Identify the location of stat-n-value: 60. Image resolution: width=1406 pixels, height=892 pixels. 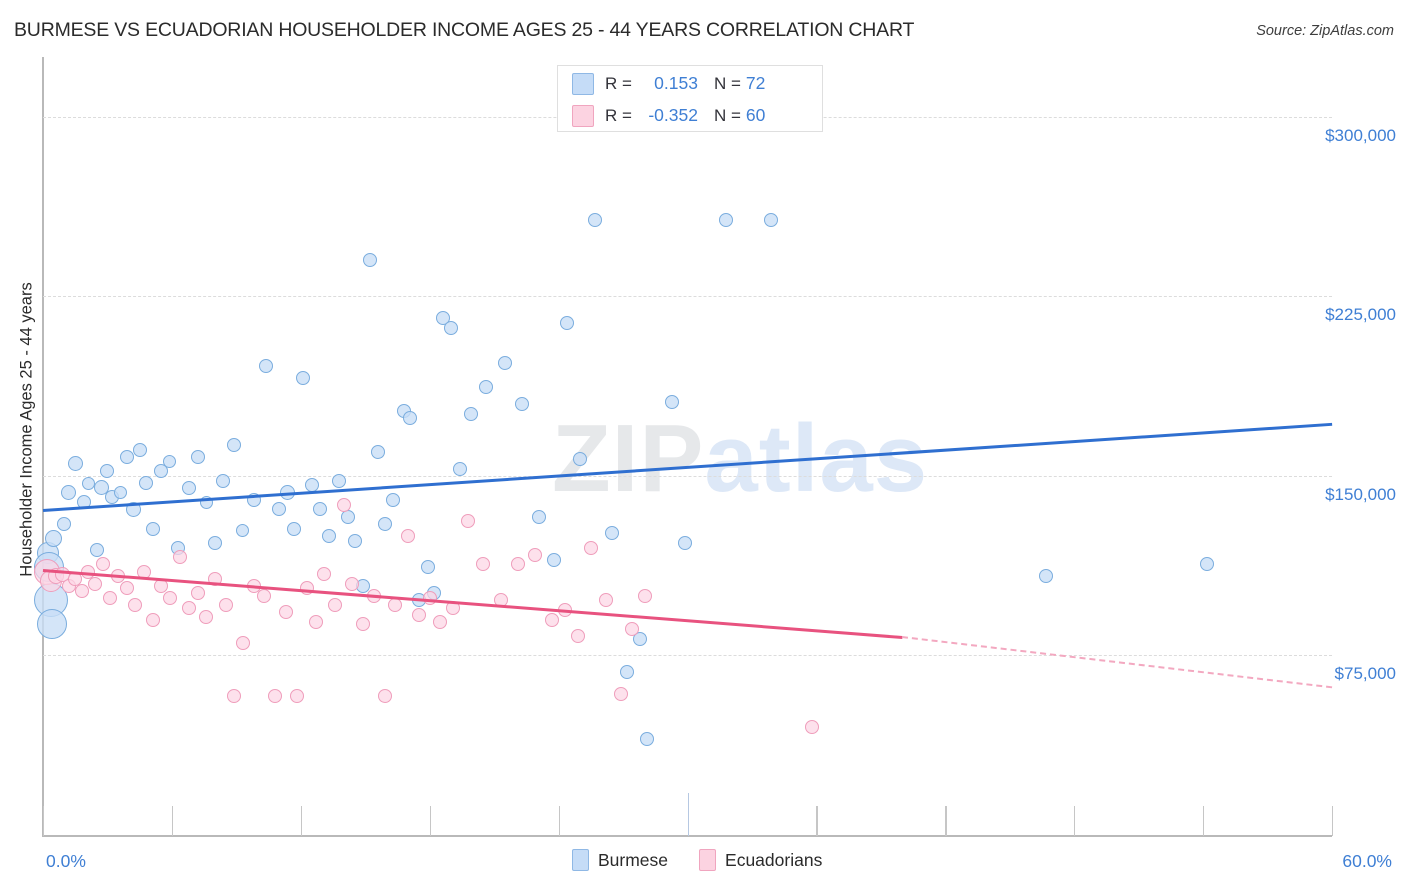
(755, 115).